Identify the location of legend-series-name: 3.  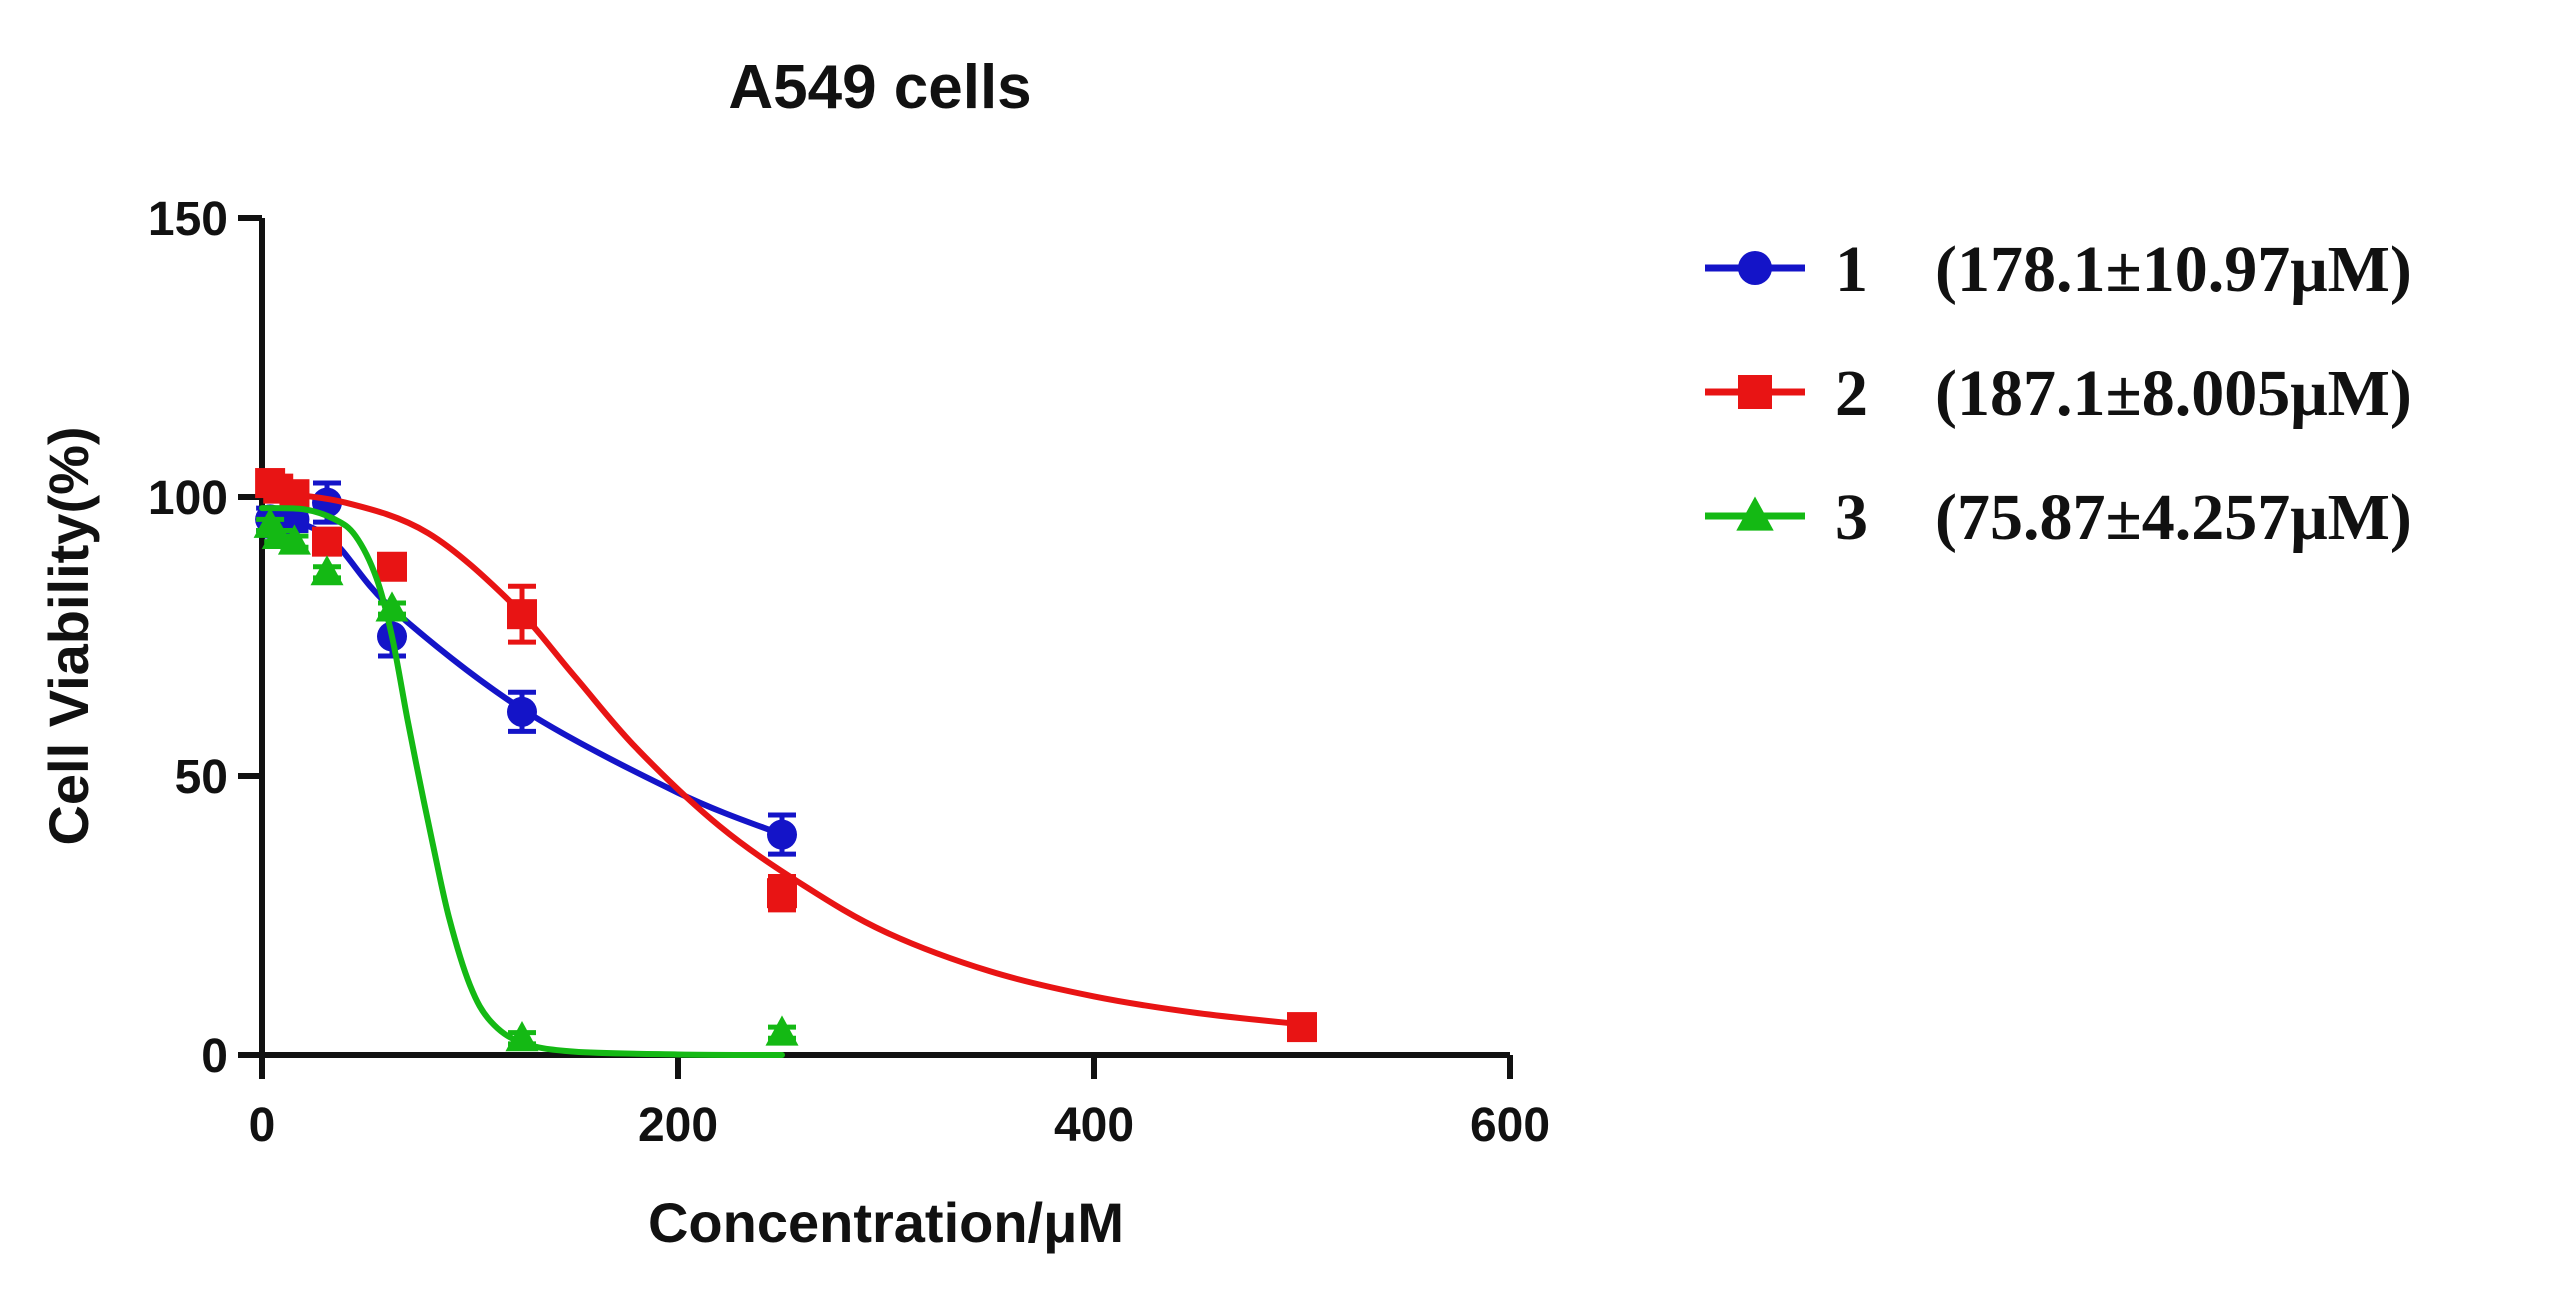
(1851, 517).